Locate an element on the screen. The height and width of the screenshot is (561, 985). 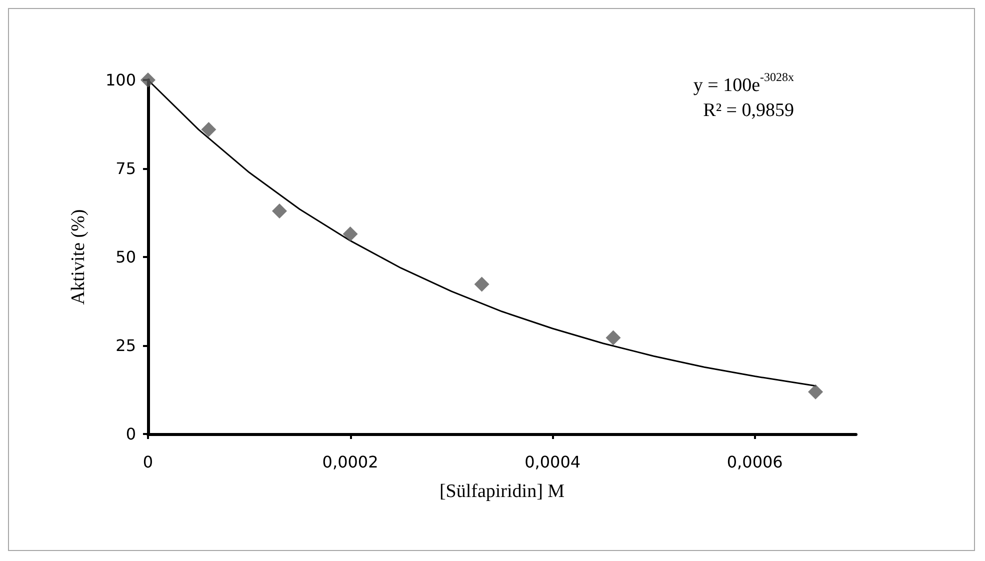
annotation: R² = 0,9859 is located at coordinates (748, 110).